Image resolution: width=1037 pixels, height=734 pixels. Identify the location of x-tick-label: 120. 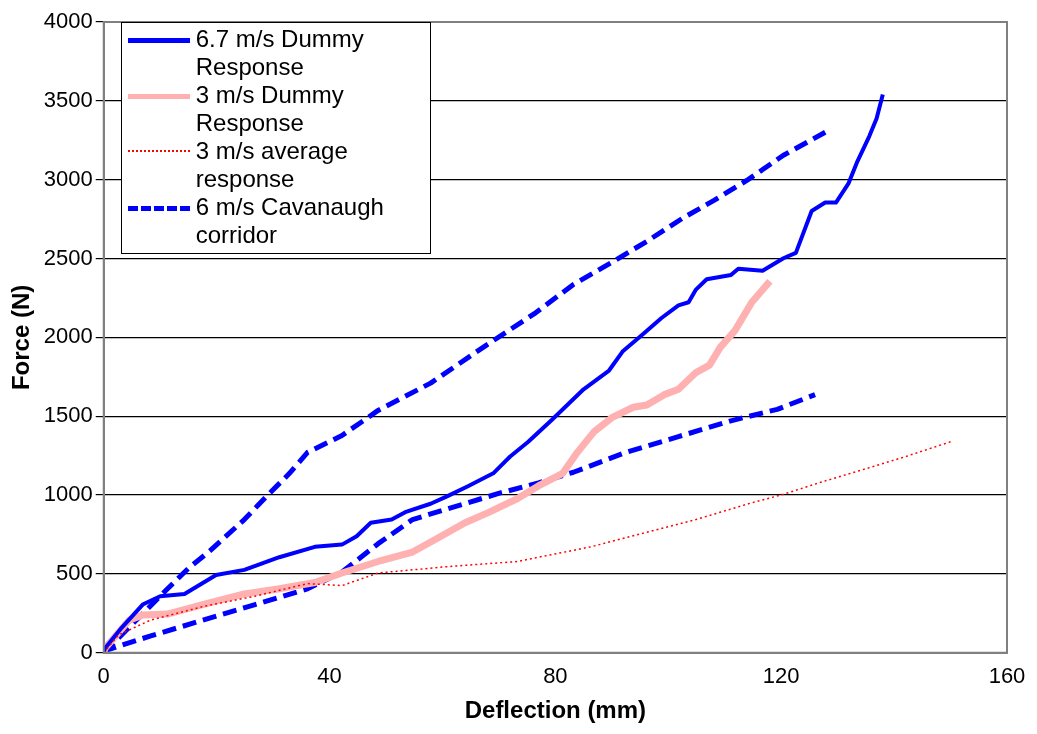
(781, 676).